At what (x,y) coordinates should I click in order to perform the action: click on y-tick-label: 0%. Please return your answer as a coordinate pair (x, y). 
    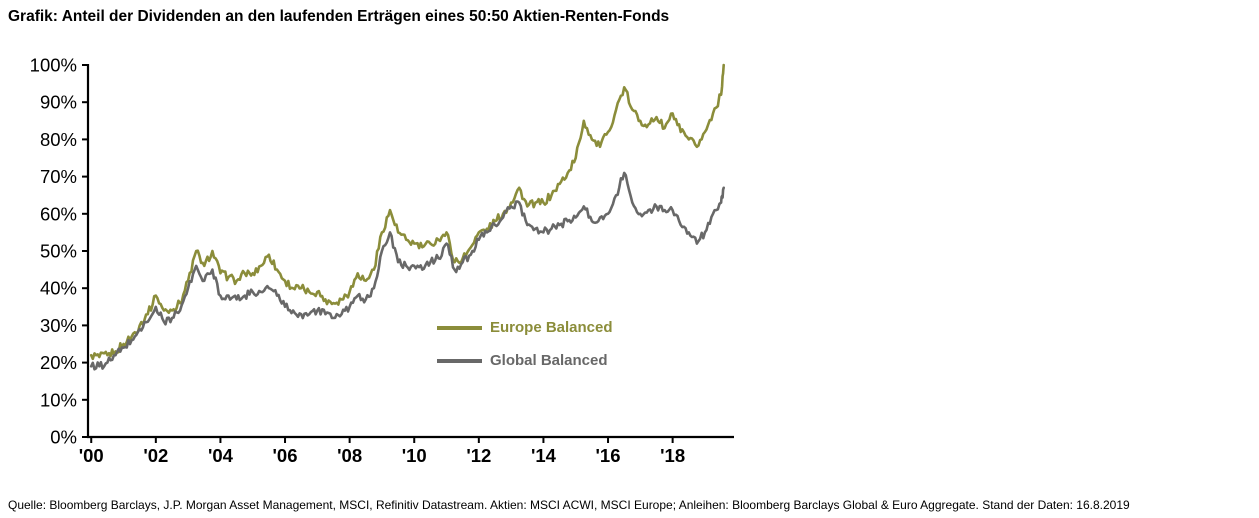
    Looking at the image, I should click on (63, 437).